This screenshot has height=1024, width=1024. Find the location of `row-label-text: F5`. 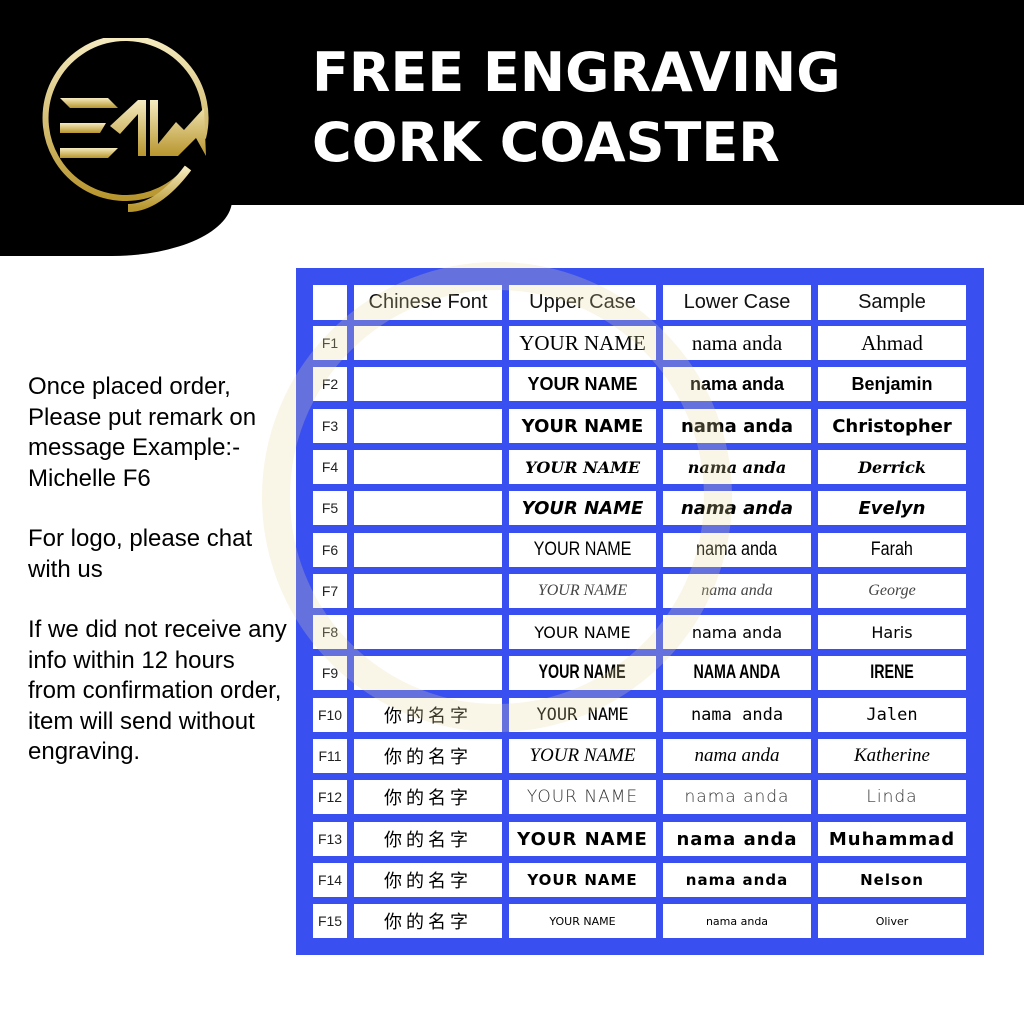

row-label-text: F5 is located at coordinates (330, 508).